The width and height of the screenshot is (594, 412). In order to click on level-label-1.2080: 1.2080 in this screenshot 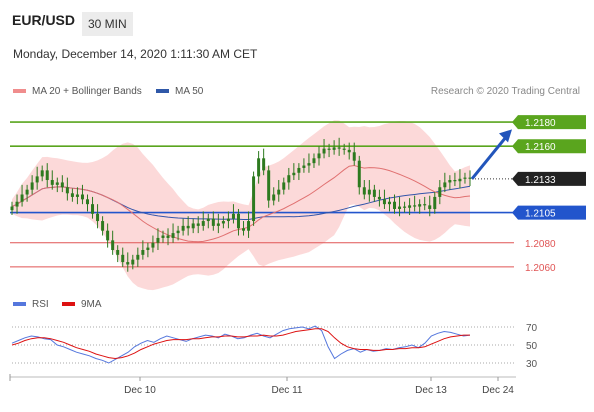, I will do `click(540, 244)`.